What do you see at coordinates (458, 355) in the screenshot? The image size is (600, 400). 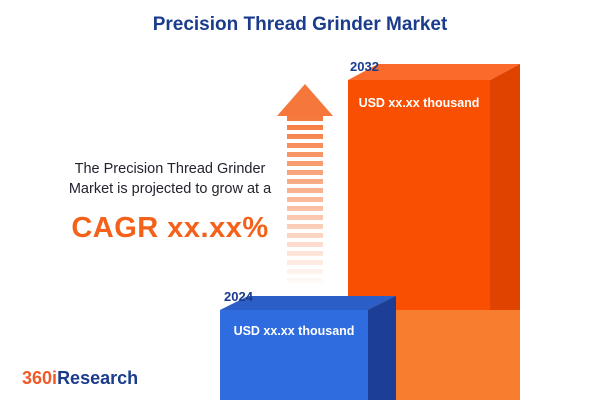 I see `bar-2032-lower-shade` at bounding box center [458, 355].